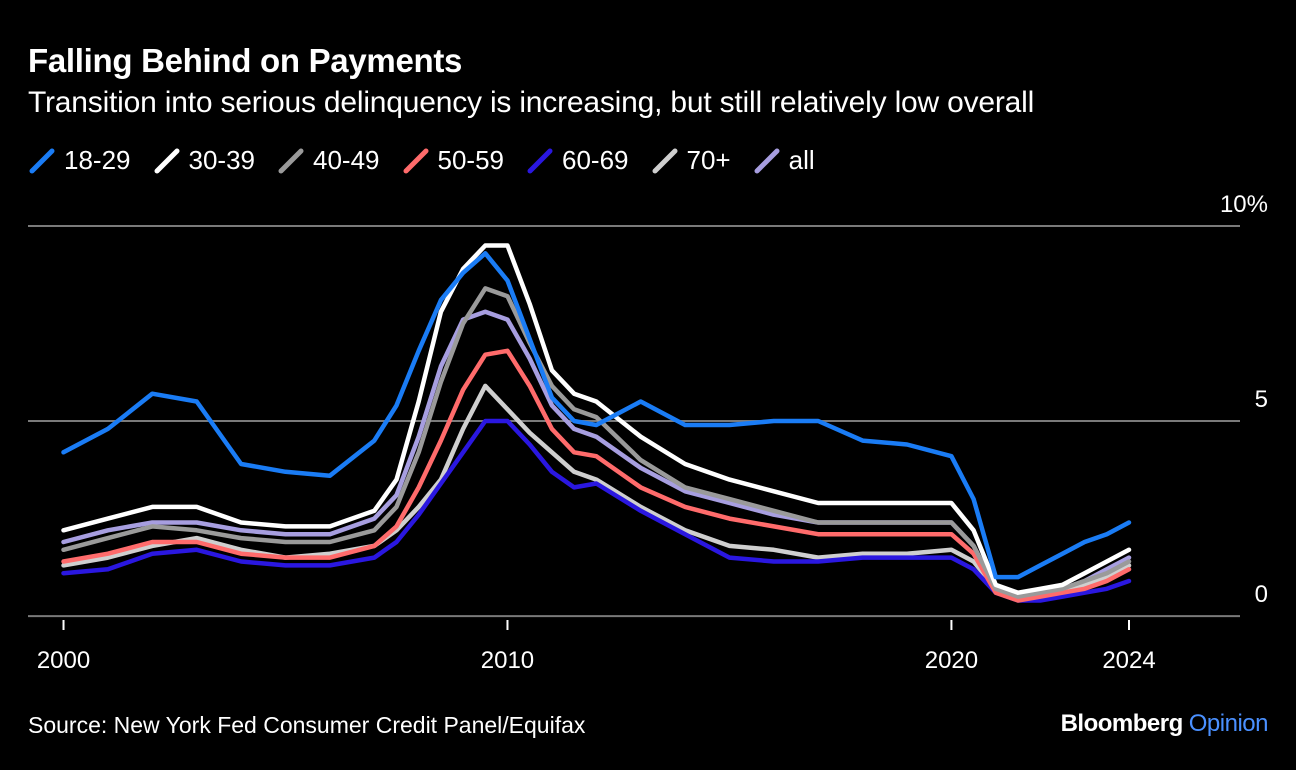 The height and width of the screenshot is (770, 1296). I want to click on brand-part1: Bloomberg, so click(1122, 723).